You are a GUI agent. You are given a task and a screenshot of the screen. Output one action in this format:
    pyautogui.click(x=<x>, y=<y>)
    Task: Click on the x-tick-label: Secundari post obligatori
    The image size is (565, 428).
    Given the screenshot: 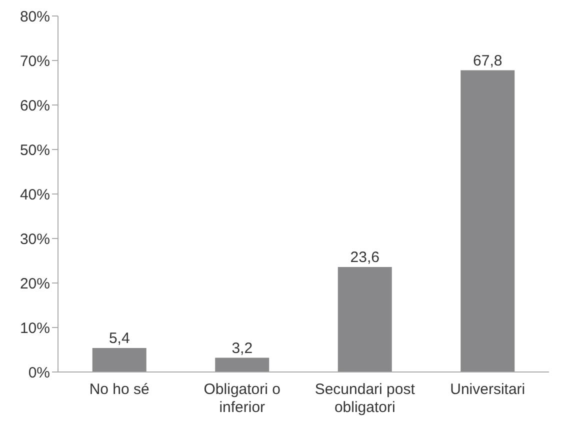 What is the action you would take?
    pyautogui.click(x=365, y=398)
    